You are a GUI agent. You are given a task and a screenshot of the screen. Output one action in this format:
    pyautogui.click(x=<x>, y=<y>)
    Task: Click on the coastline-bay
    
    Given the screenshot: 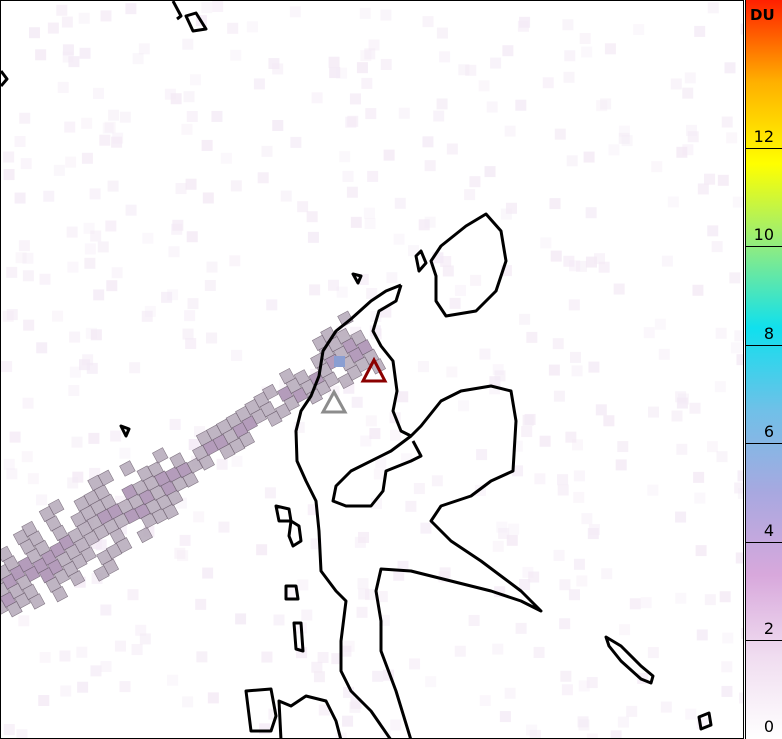 What is the action you would take?
    pyautogui.click(x=377, y=471)
    